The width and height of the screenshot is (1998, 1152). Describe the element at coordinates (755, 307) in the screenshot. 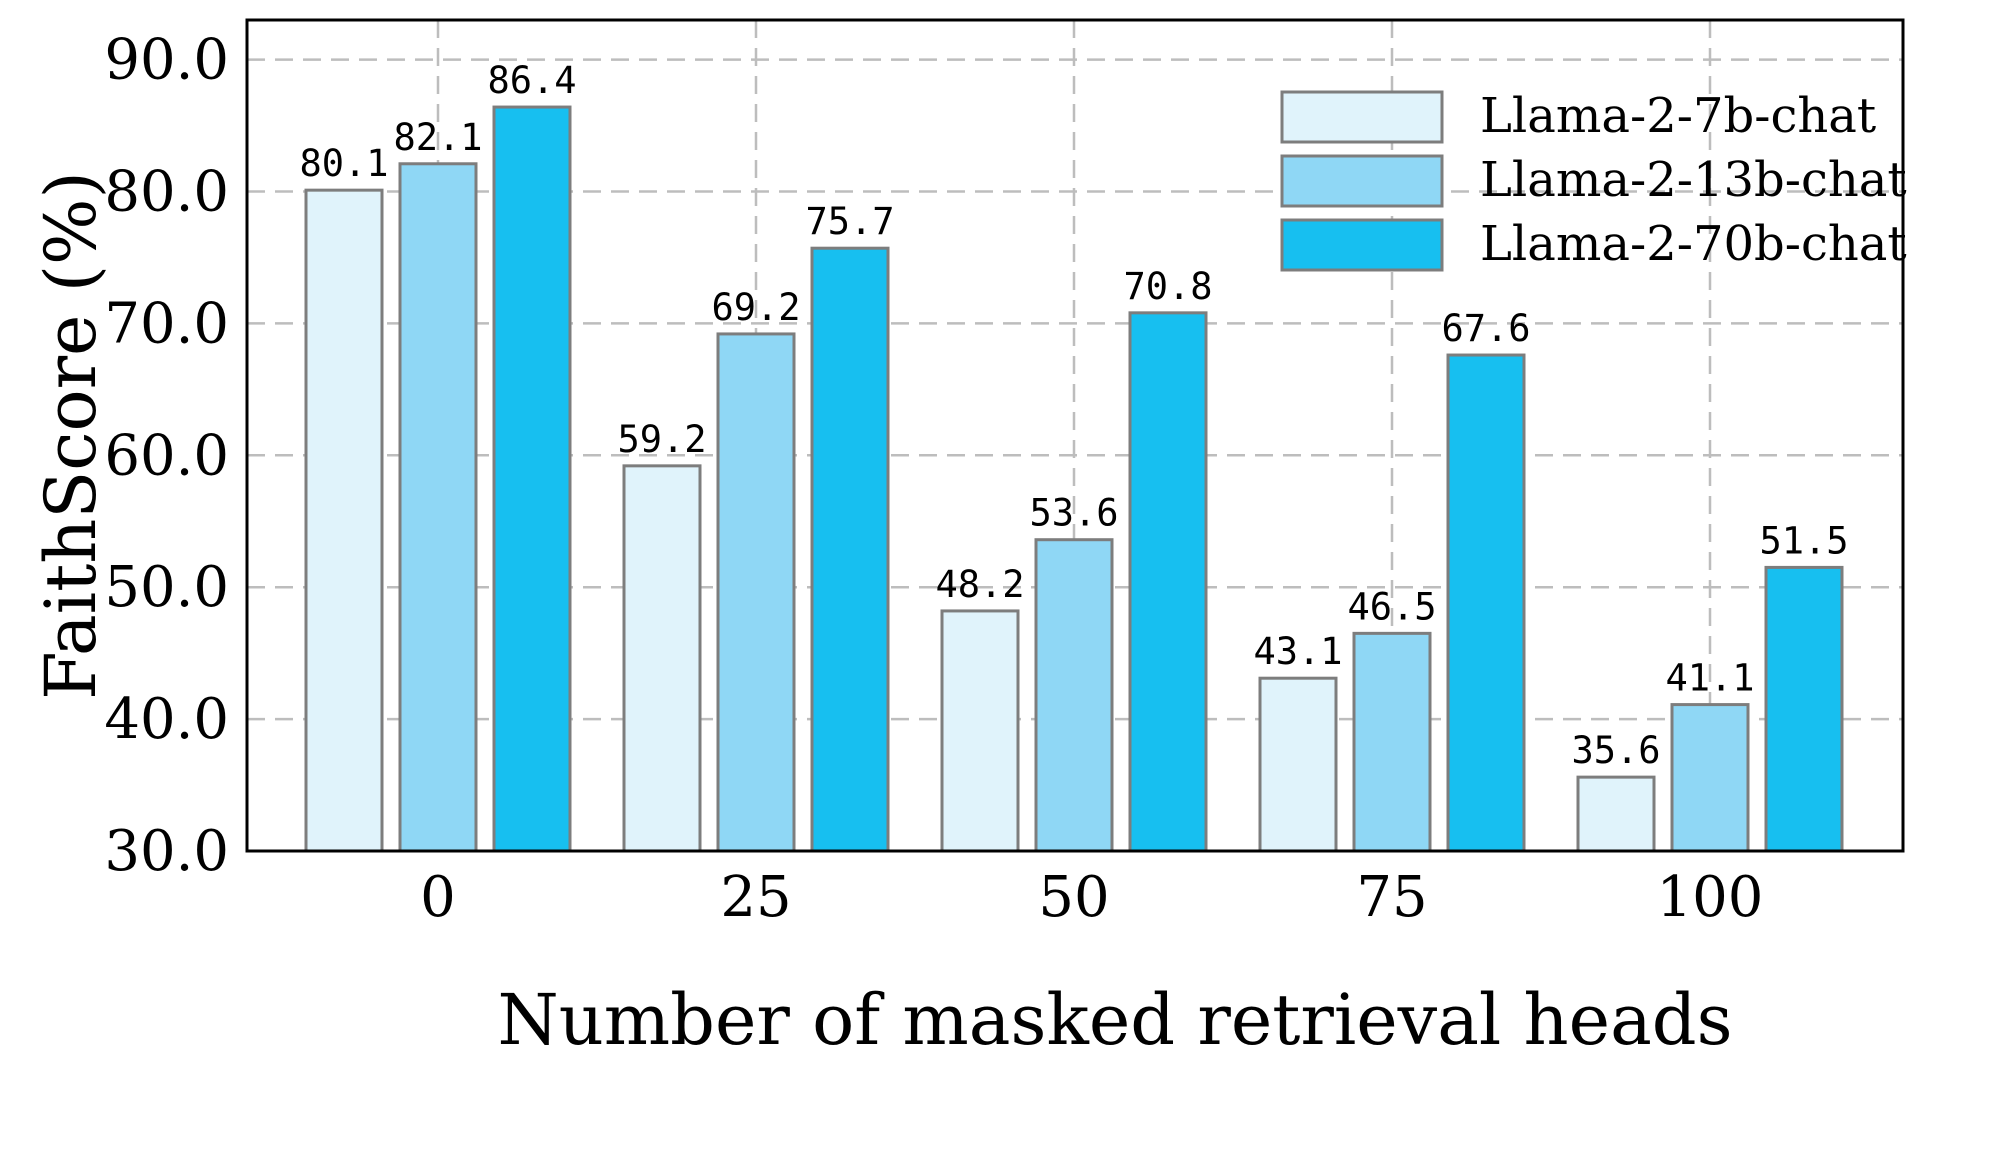

I see `data-label: 69.2` at that location.